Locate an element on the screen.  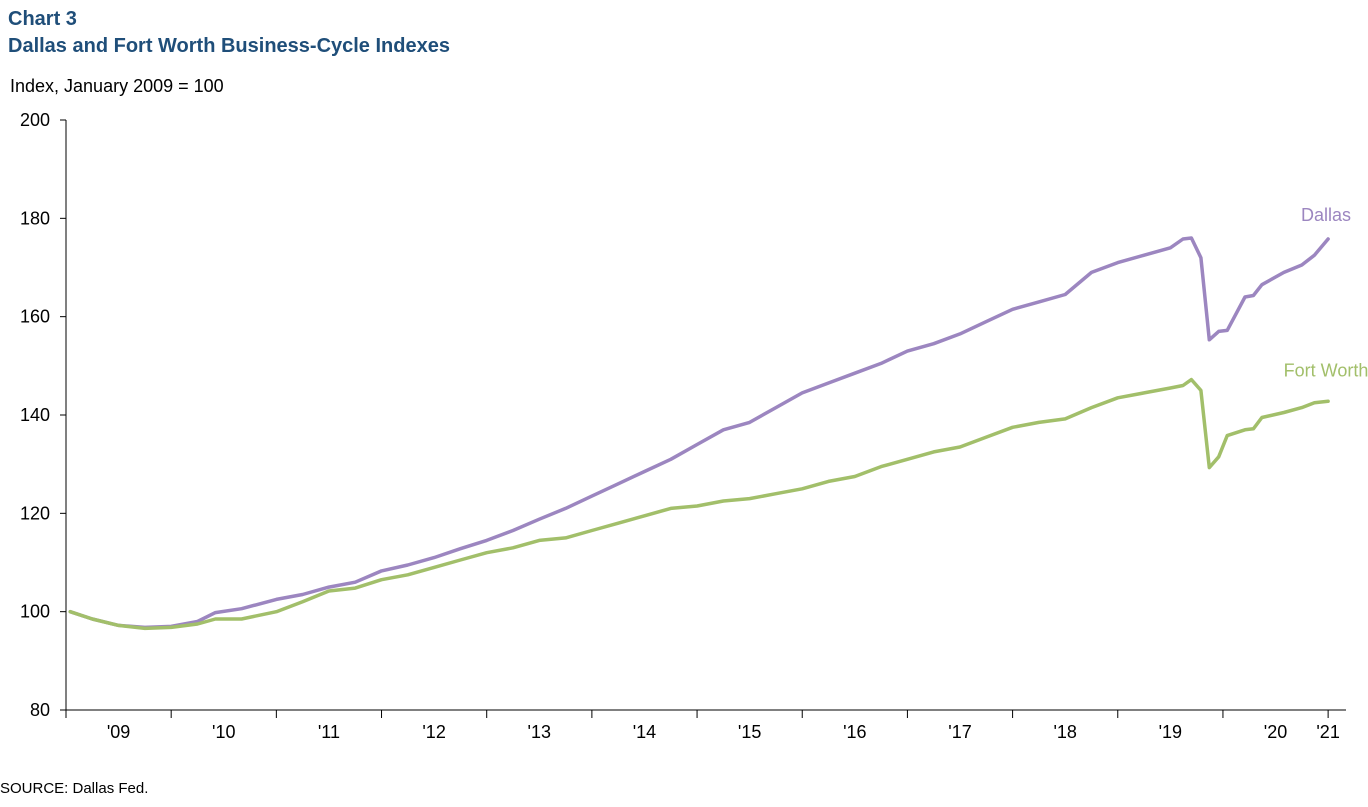
y-axis-unit-label: Index, January 2009 = 100 is located at coordinates (117, 86).